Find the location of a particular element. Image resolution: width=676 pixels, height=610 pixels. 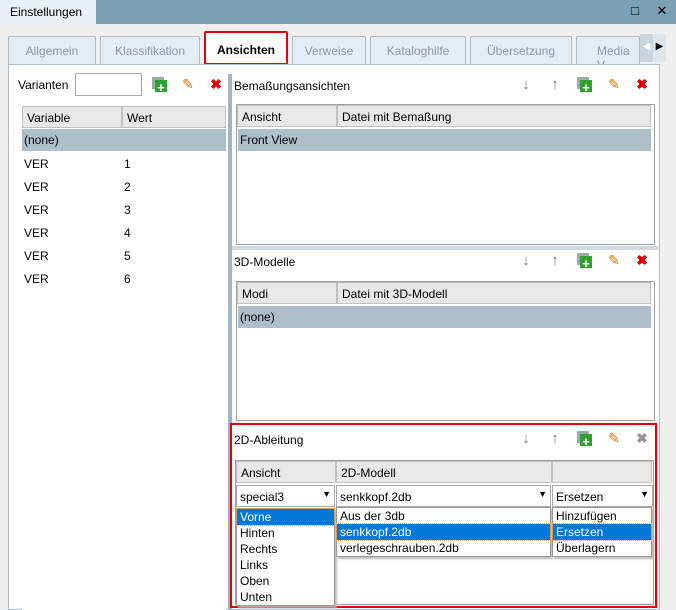

vertical-splitter is located at coordinates (230, 342).